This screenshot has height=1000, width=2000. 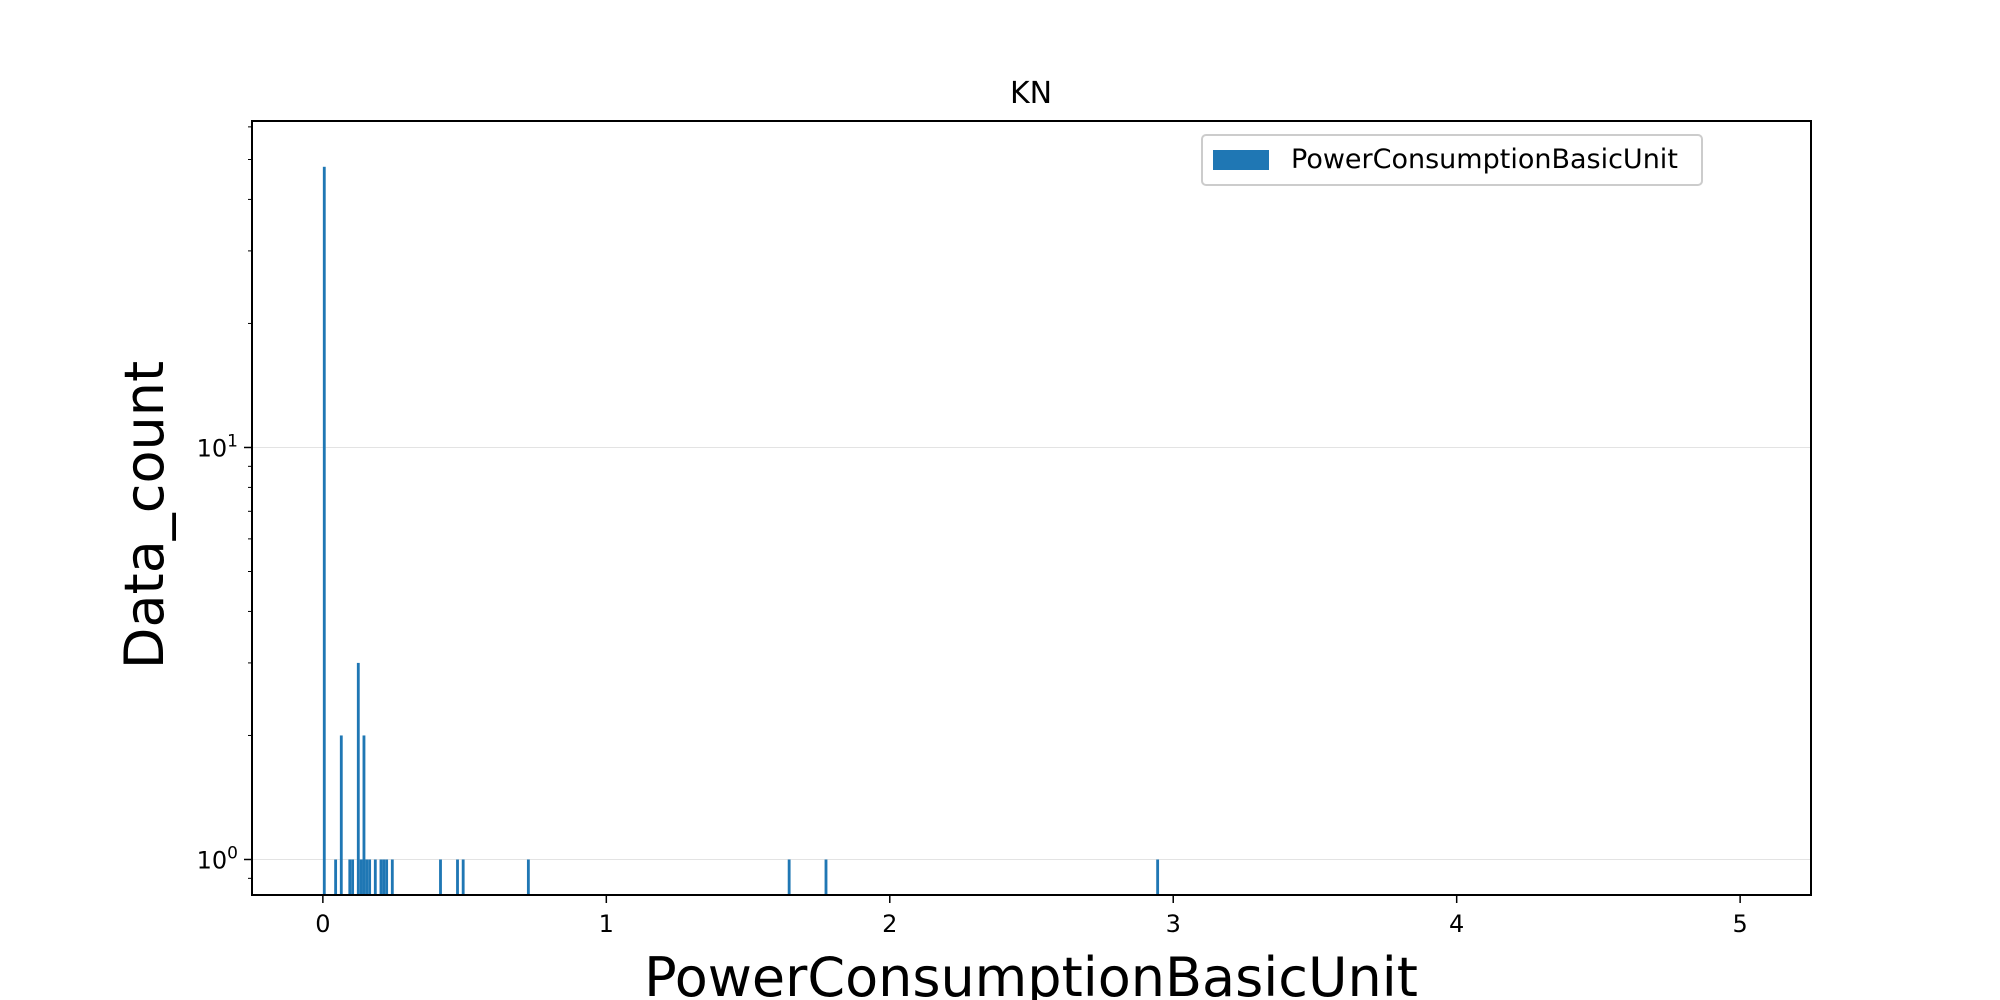 I want to click on y-tick-label: 10⁰, so click(x=217, y=858).